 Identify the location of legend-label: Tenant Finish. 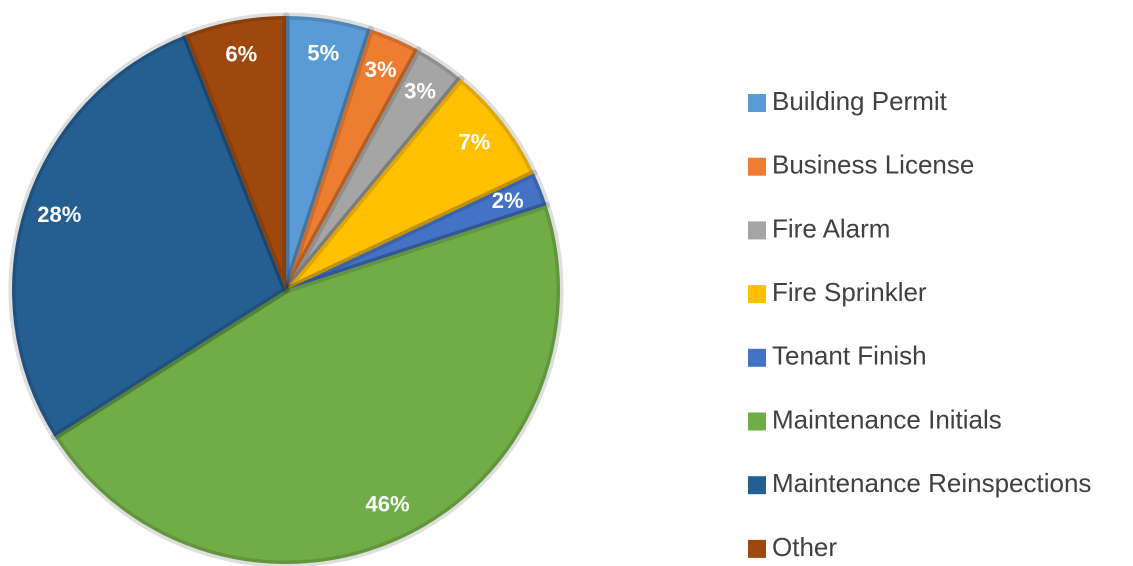
(849, 356).